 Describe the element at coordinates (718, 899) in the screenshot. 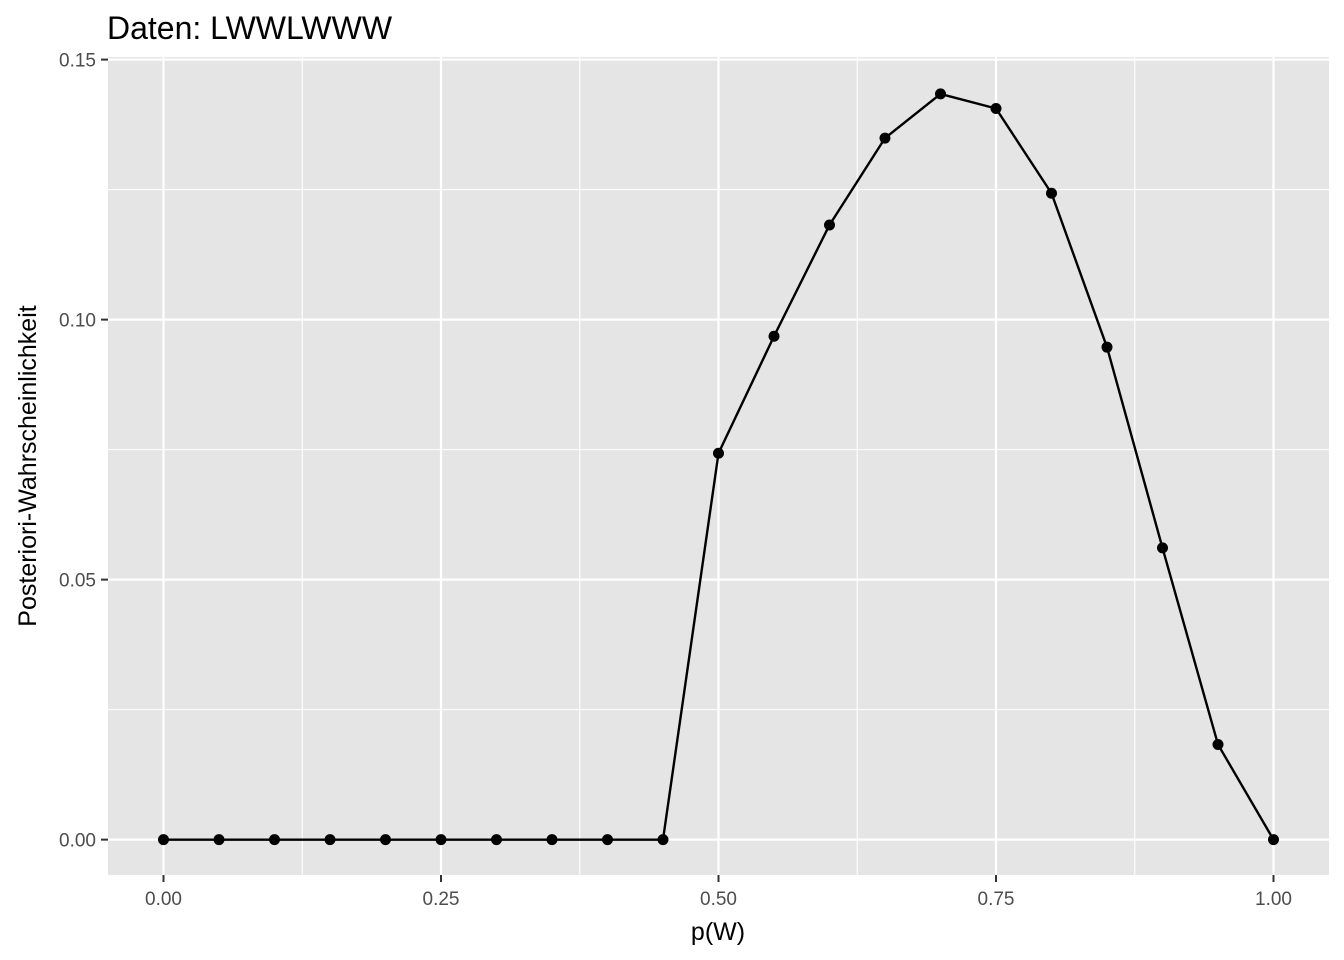

I see `x-tick-label: 0.50` at that location.